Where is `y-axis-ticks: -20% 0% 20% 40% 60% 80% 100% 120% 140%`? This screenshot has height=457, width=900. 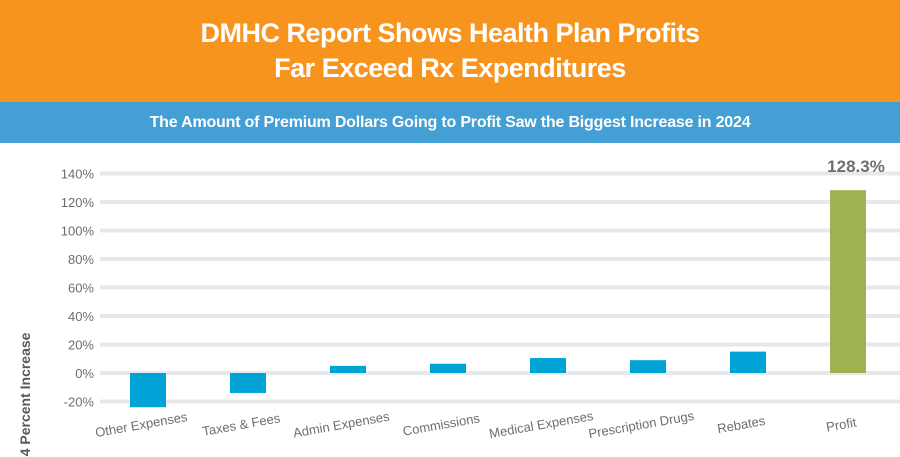 y-axis-ticks: -20% 0% 20% 40% 60% 80% 100% 120% 140% is located at coordinates (78, 288).